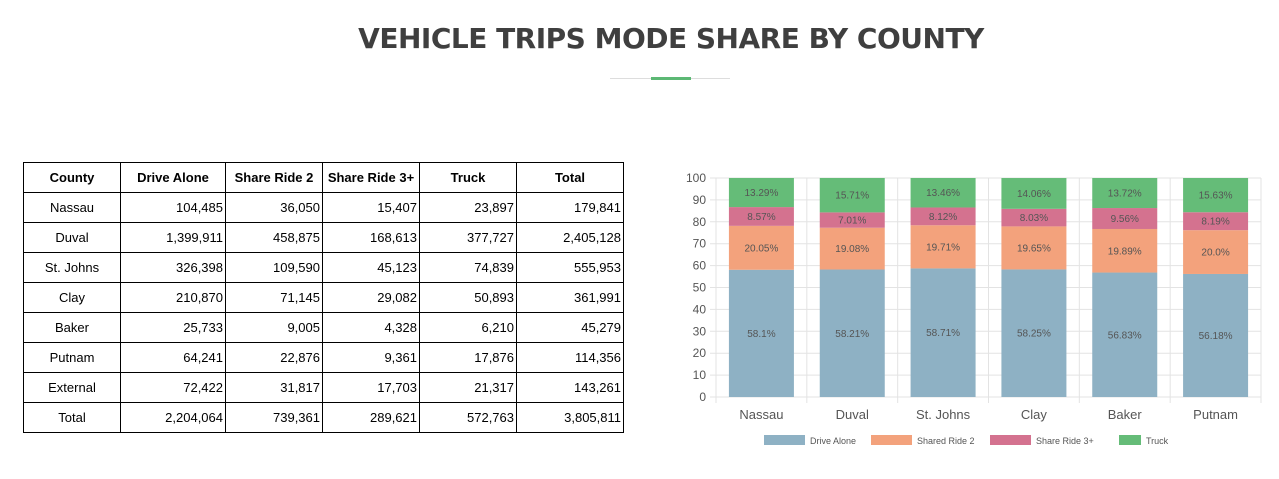 The width and height of the screenshot is (1279, 479). I want to click on table-cell: 64,241, so click(173, 357).